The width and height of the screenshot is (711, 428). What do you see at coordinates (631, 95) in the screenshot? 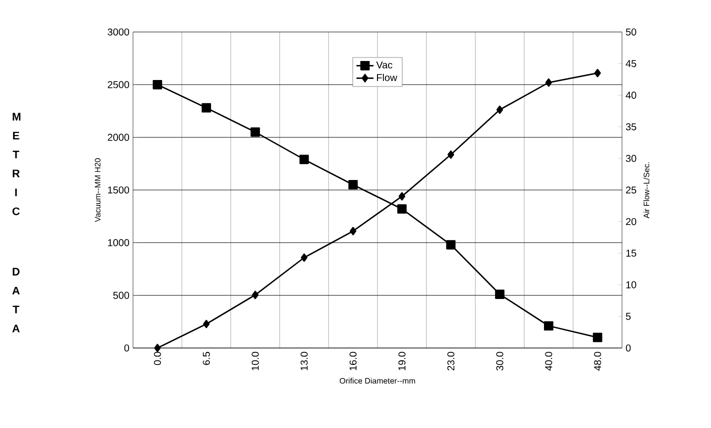
I see `y2-tick-label: 40` at bounding box center [631, 95].